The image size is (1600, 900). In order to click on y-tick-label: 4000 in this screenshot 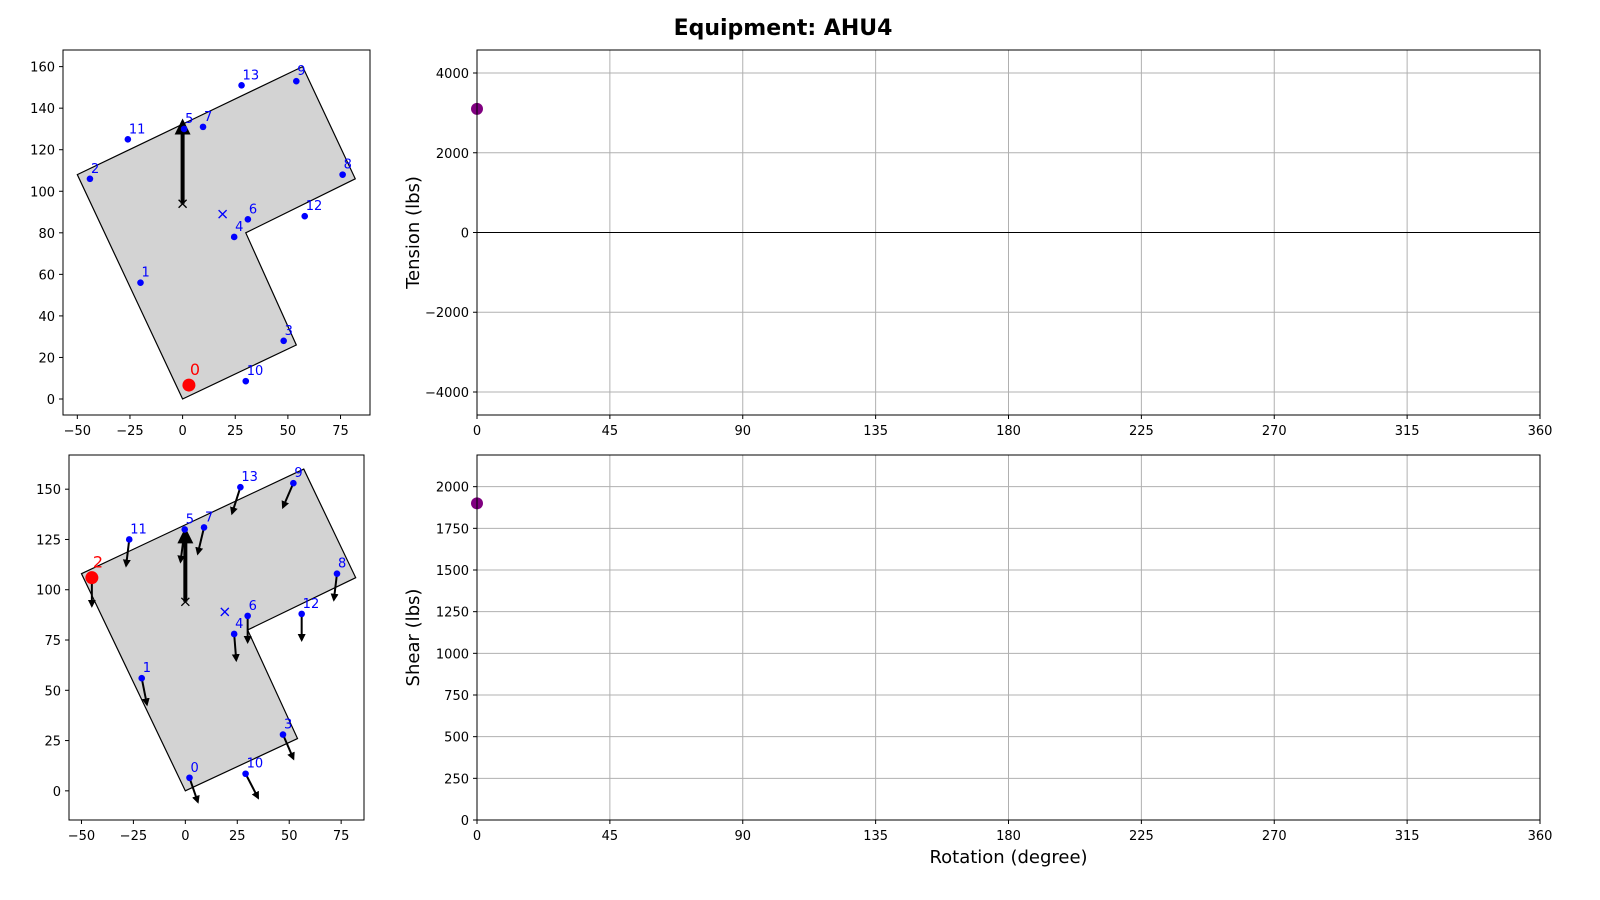, I will do `click(452, 74)`.